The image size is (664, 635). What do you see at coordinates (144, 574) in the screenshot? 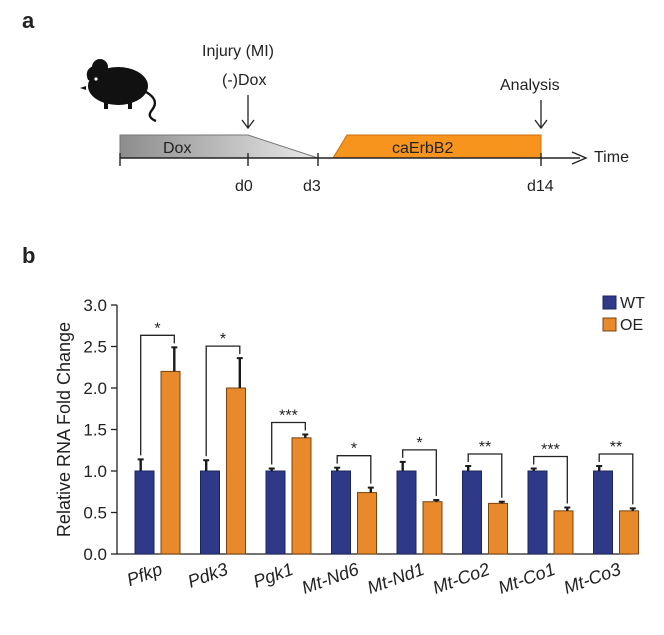
I see `x-tick-label-Pfkp: Pfkp` at bounding box center [144, 574].